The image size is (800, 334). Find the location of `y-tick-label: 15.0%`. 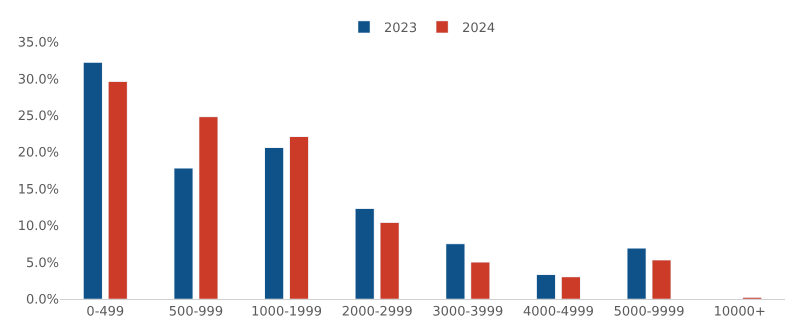

y-tick-label: 15.0% is located at coordinates (38, 190).